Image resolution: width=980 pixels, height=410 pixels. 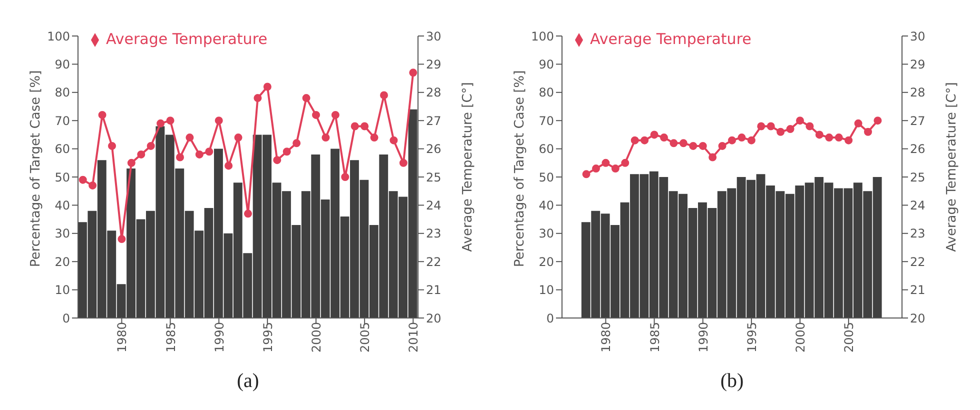 I want to click on y-tick-label: 70, so click(x=546, y=121).